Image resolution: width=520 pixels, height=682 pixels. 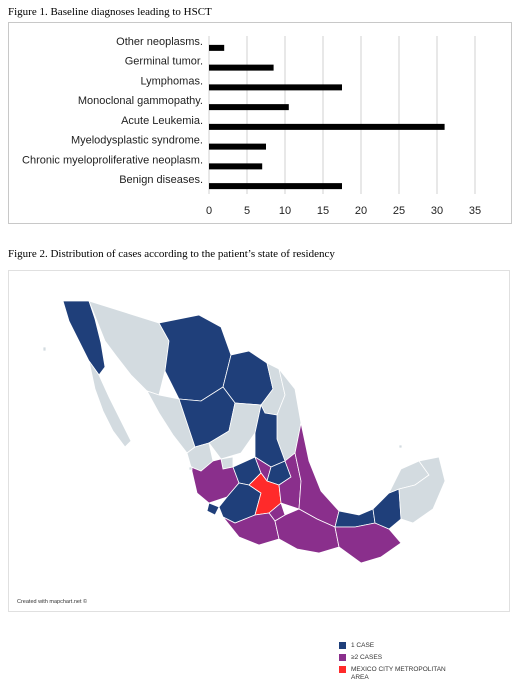 I want to click on x-tick-label: 5, so click(x=247, y=211).